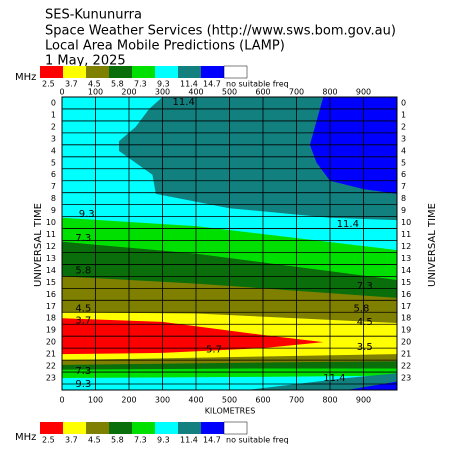  I want to click on y-tick-label: 12, so click(406, 246).